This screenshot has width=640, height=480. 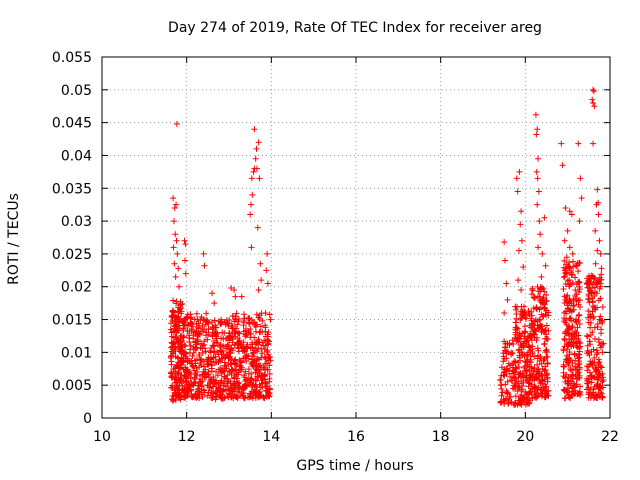 I want to click on y-tick-label: 0.02, so click(x=76, y=288).